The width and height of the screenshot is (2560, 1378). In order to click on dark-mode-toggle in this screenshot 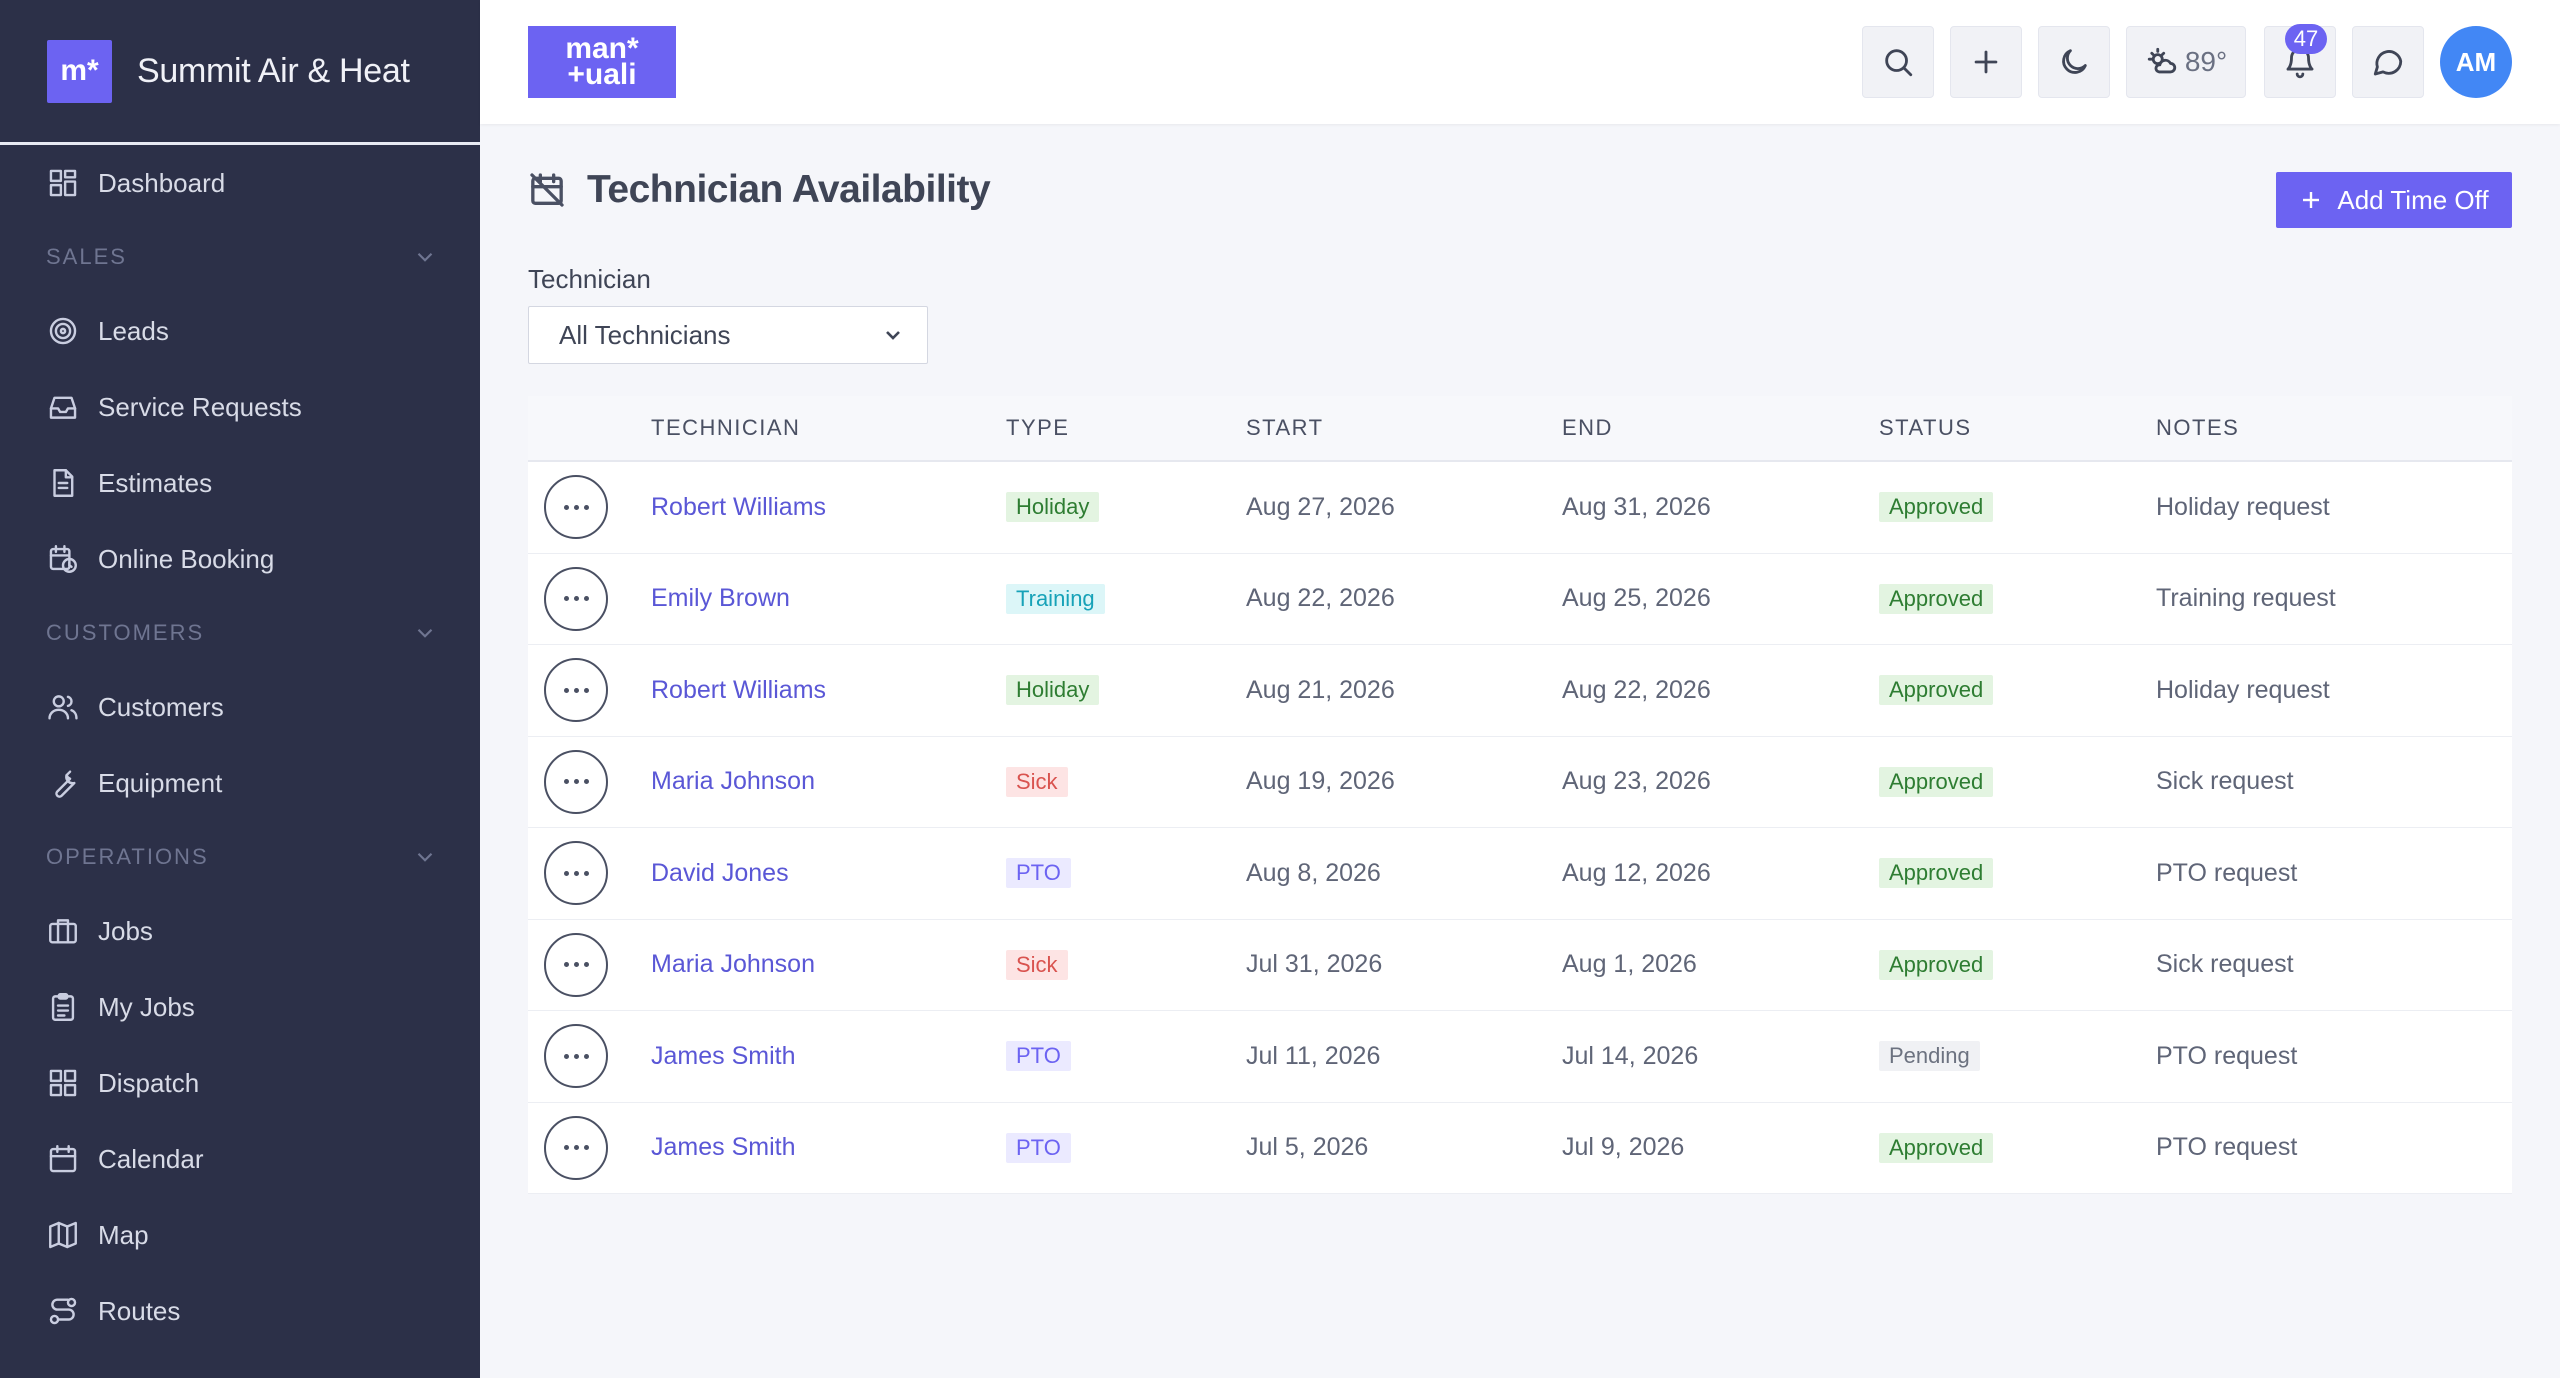, I will do `click(2074, 62)`.